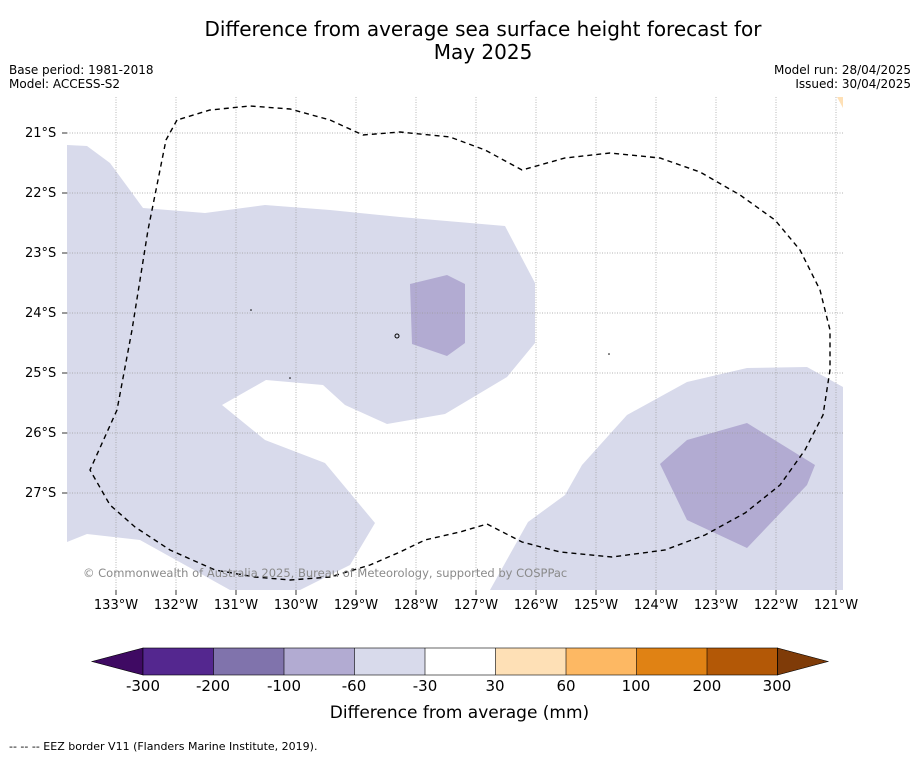 The image size is (919, 758). Describe the element at coordinates (354, 686) in the screenshot. I see `colorbar-tick: -60` at that location.